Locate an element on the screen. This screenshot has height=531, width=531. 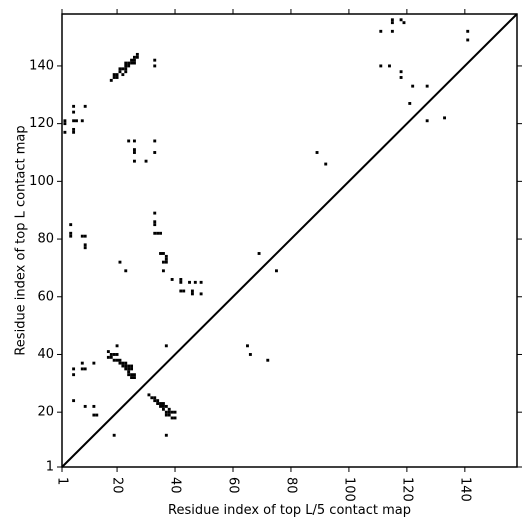
y-tick-label: 1 is located at coordinates (50, 467).